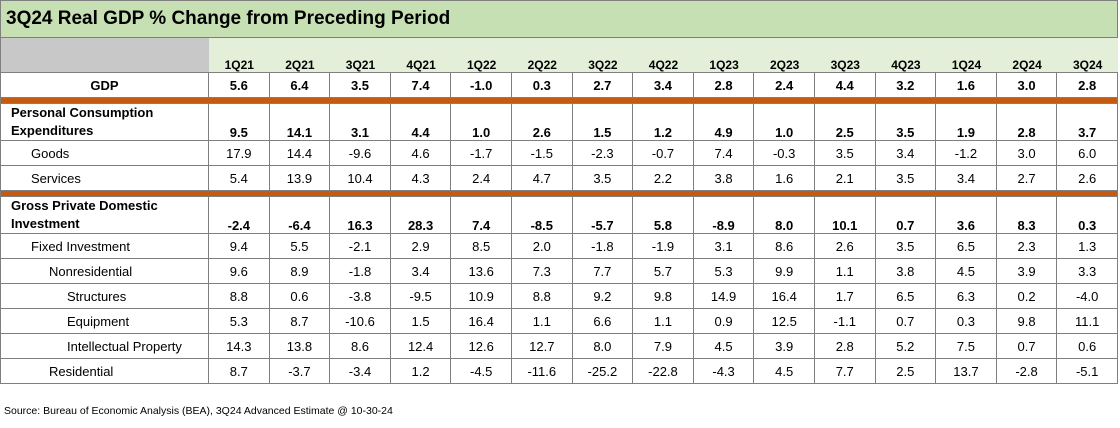 The image size is (1120, 428). I want to click on table-cell: -1.2, so click(966, 153).